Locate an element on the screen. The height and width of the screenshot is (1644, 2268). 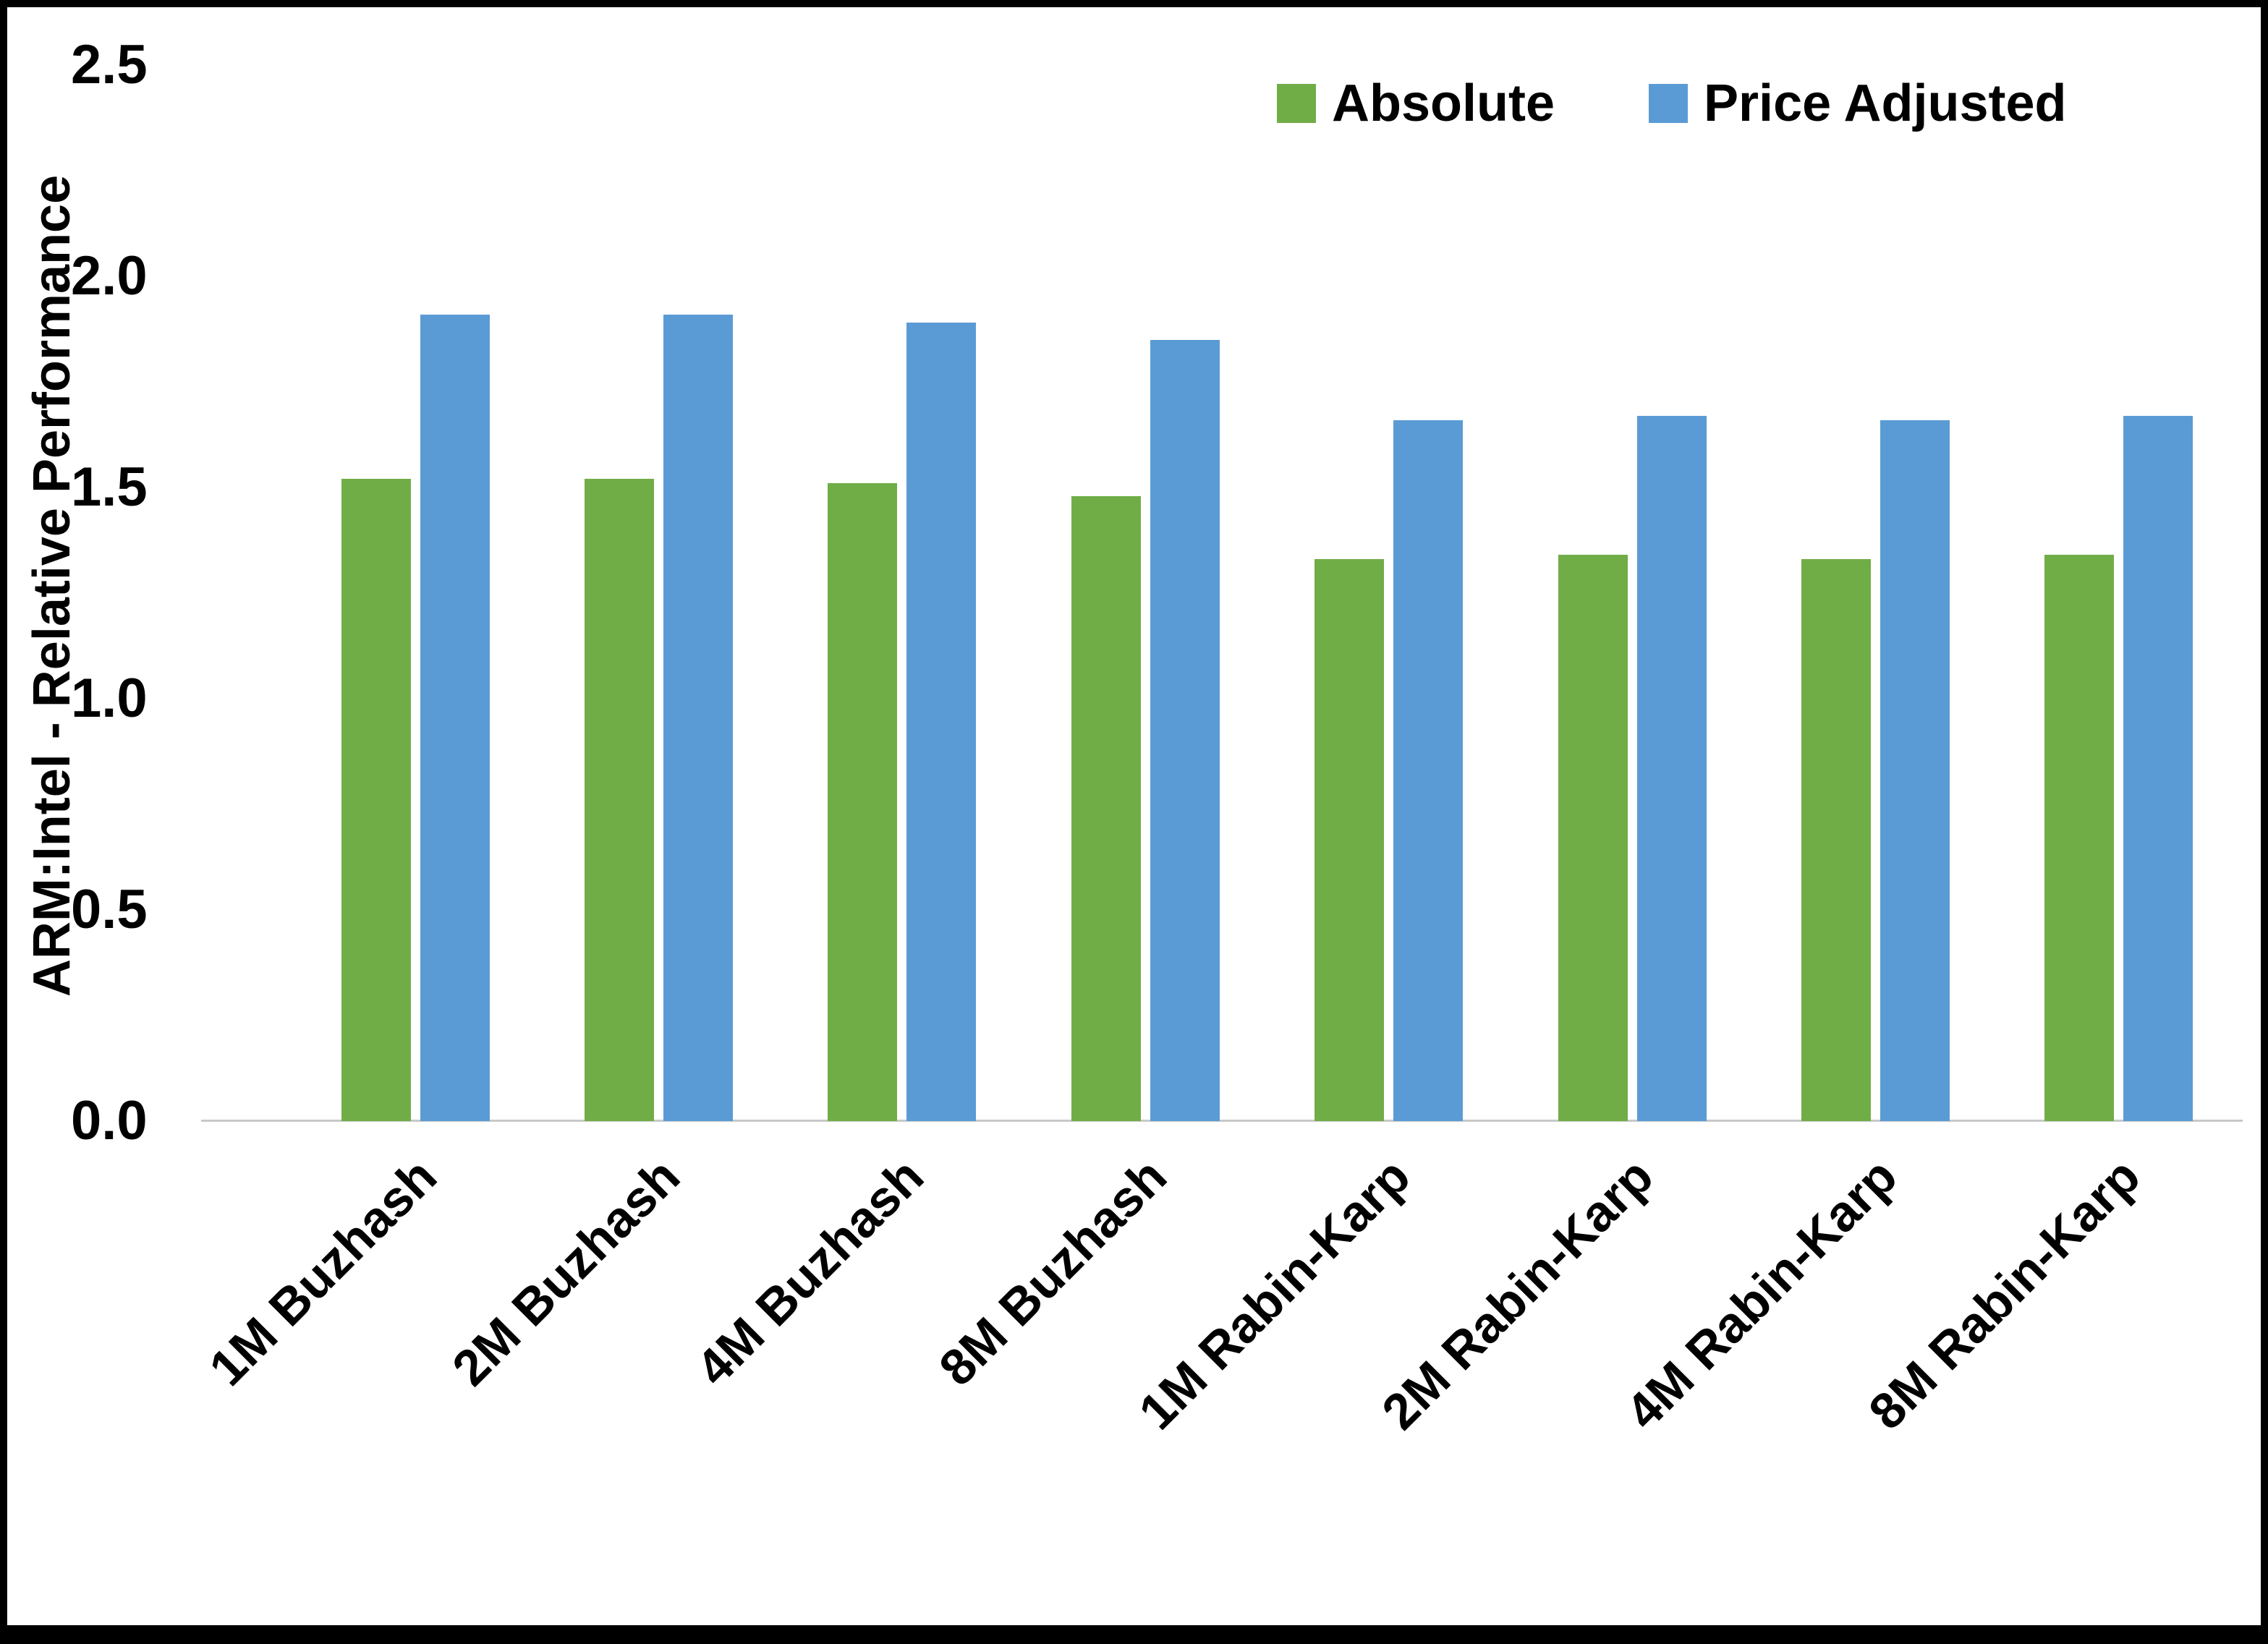
y-tick-label: 2.5 is located at coordinates (109, 64).